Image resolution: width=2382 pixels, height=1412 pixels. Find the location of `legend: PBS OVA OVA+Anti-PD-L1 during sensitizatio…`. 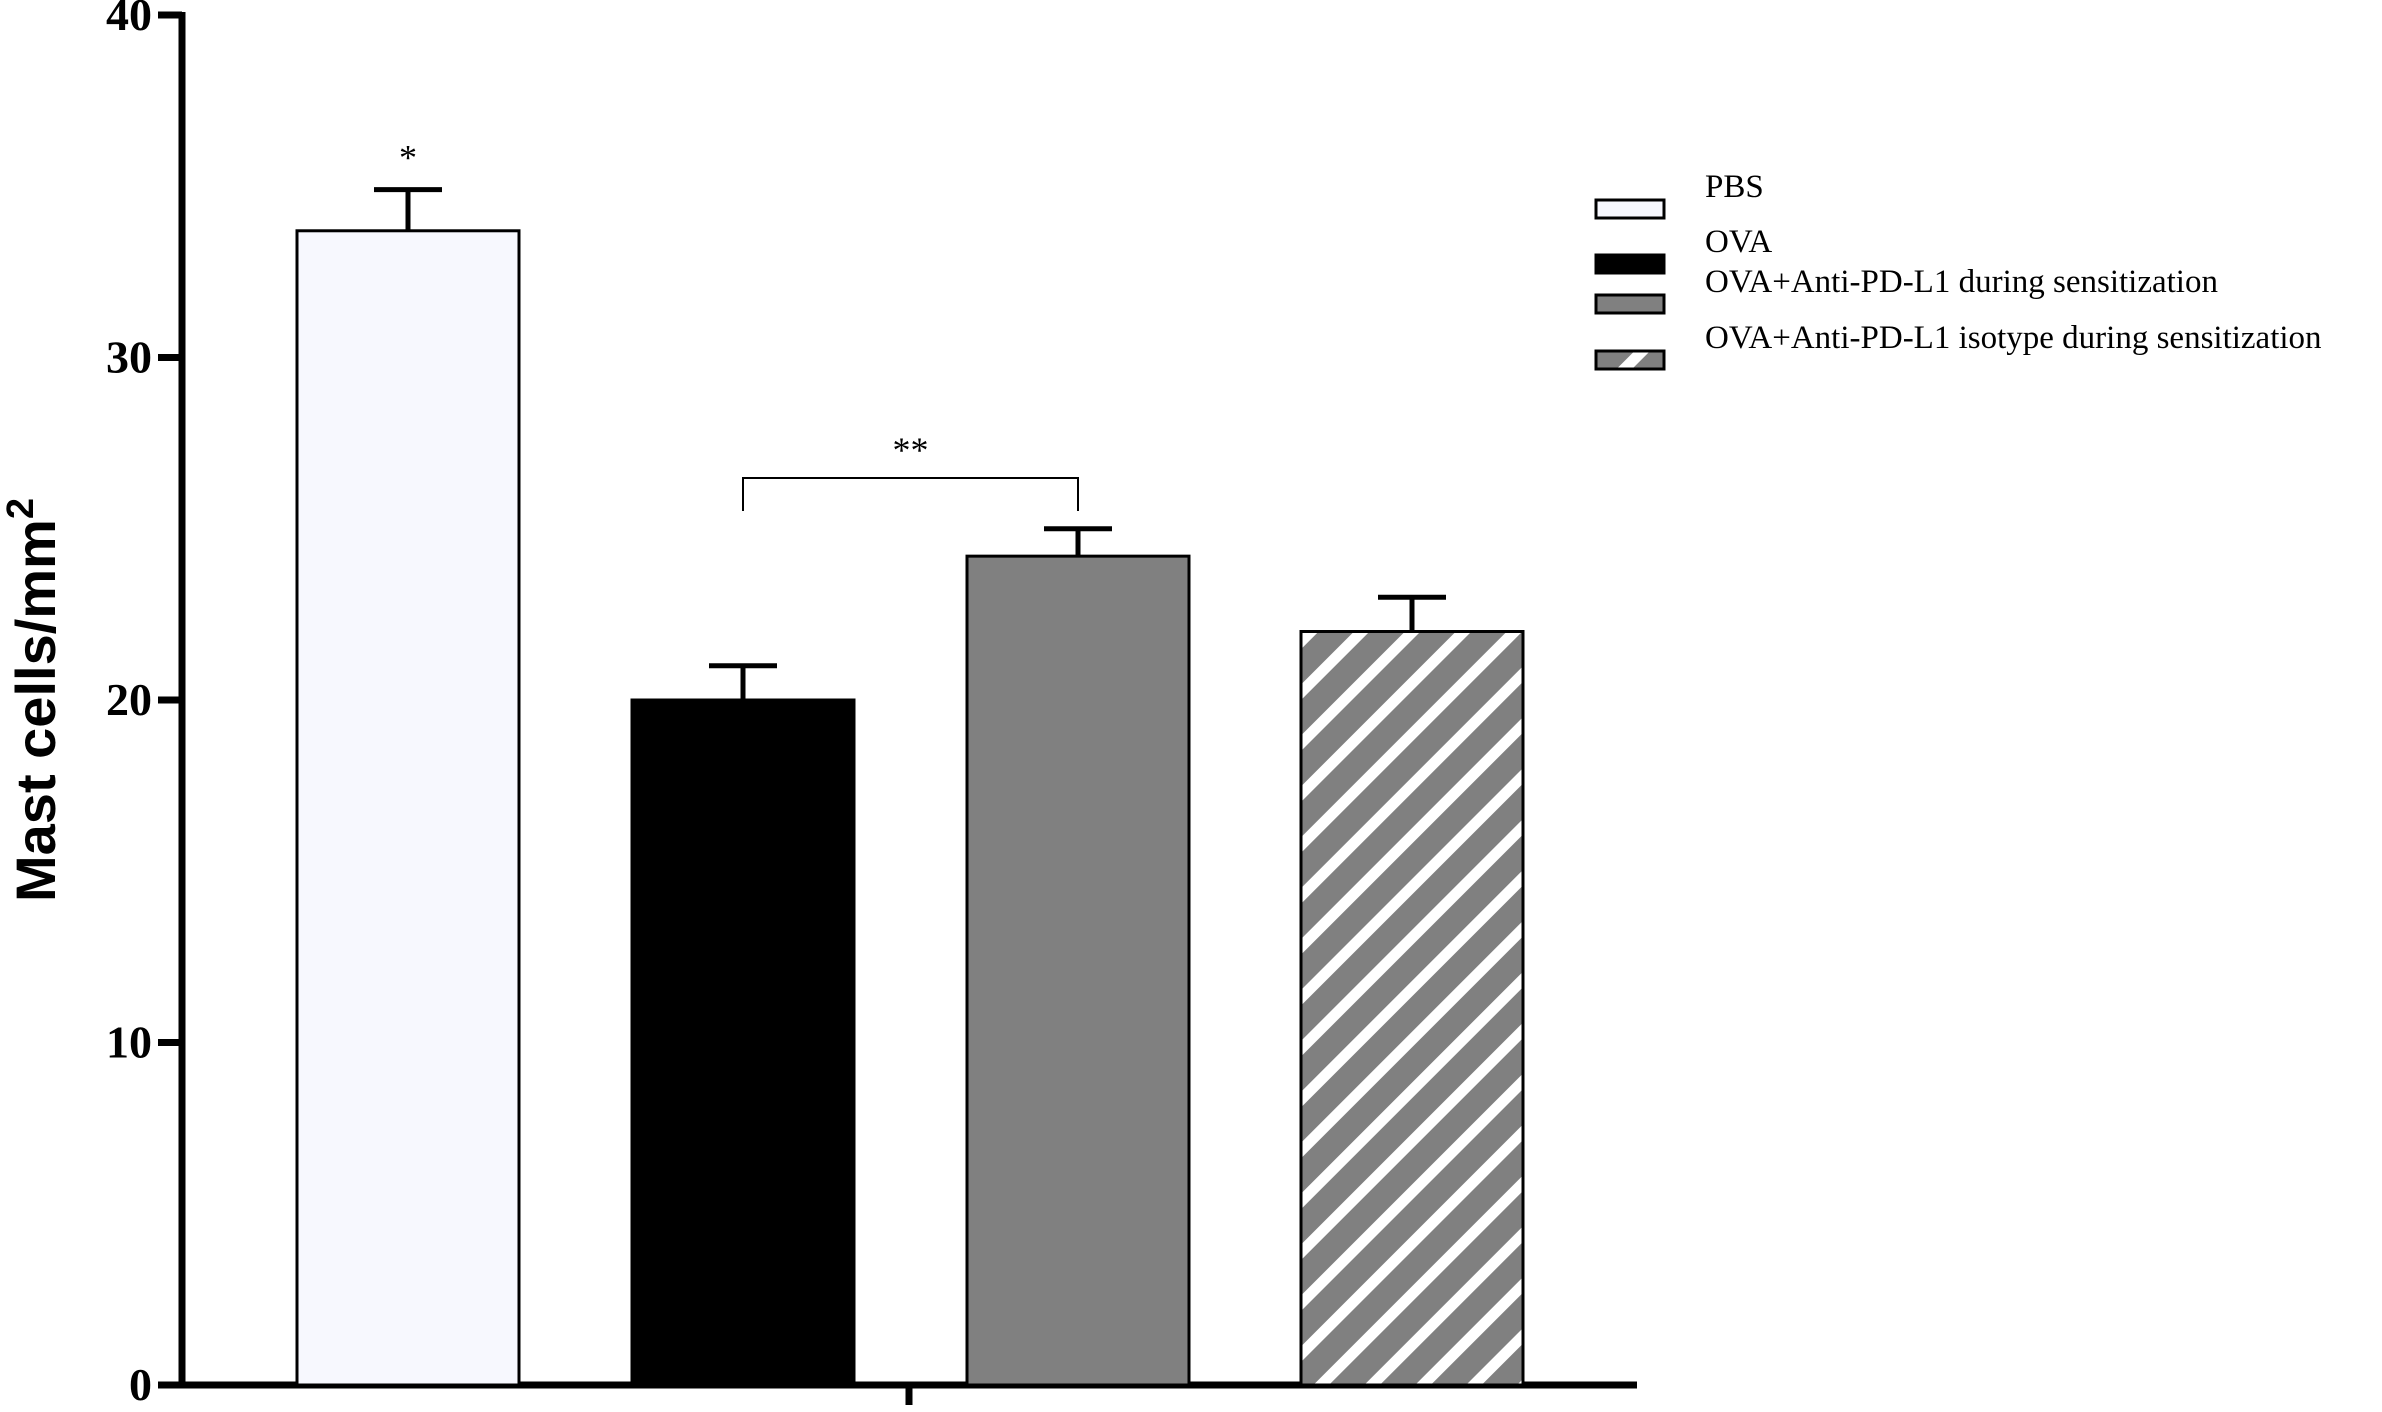

legend: PBS OVA OVA+Anti-PD-L1 during sensitizatio… is located at coordinates (1958, 270).